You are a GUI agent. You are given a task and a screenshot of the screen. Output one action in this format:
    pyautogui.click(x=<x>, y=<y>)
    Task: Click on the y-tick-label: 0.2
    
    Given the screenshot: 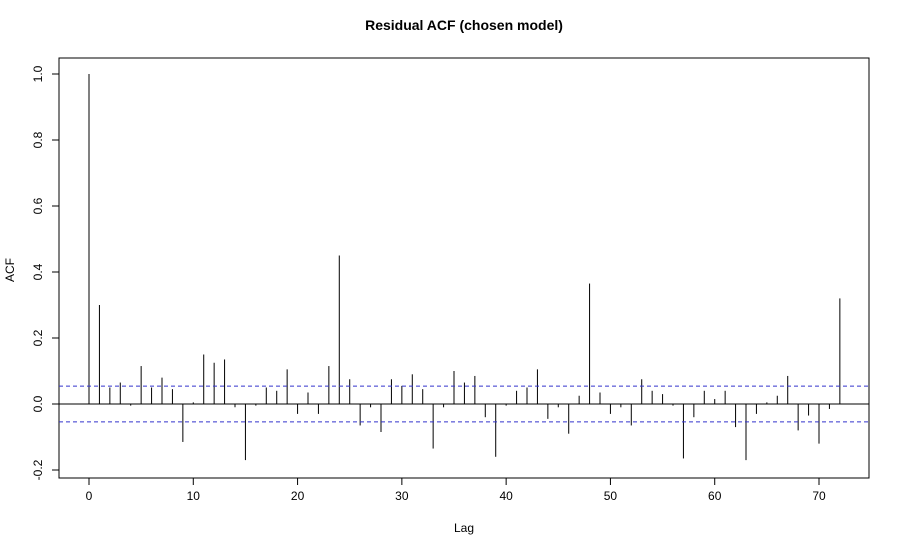 What is the action you would take?
    pyautogui.click(x=38, y=337)
    